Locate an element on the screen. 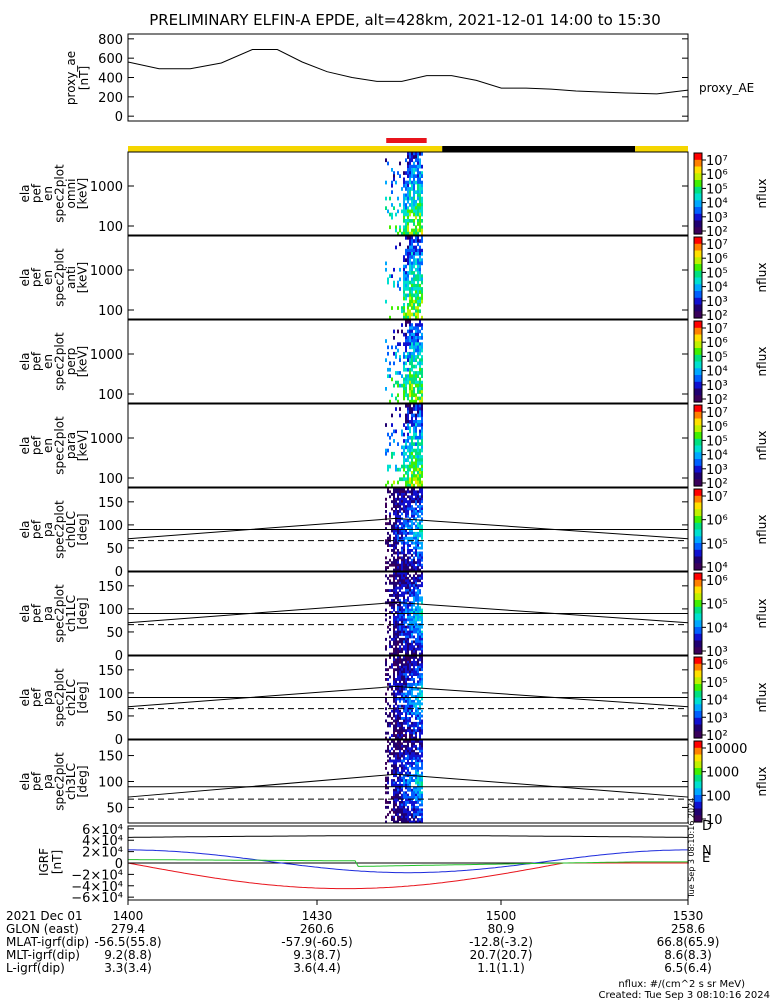 Image resolution: width=775 pixels, height=1000 pixels. y-axis-label: elapefenspec2plotpara[keV] is located at coordinates (54, 445).